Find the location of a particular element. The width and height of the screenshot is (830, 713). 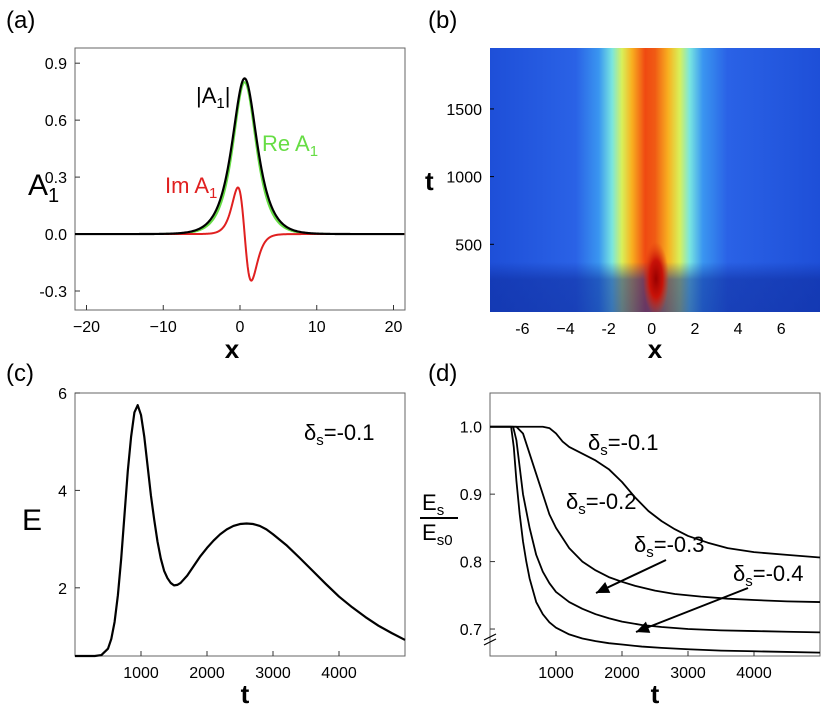

panel-d-xlabel: t is located at coordinates (655, 694).